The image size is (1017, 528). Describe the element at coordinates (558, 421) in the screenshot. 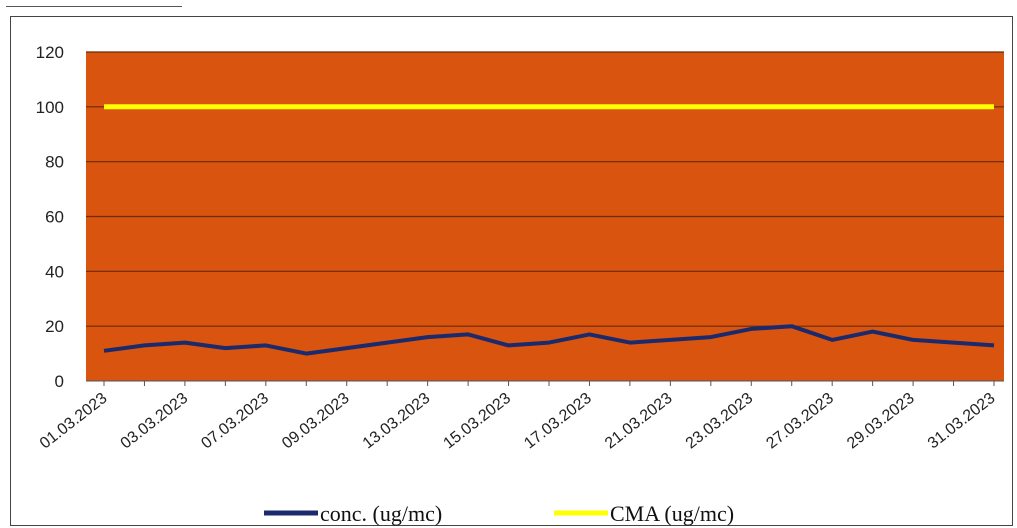

I see `x-tick-label: 17.03.2023` at that location.